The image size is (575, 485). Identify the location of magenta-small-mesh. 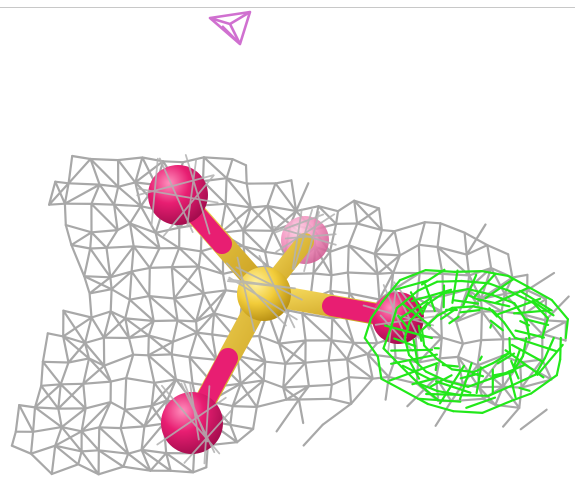
(230, 28).